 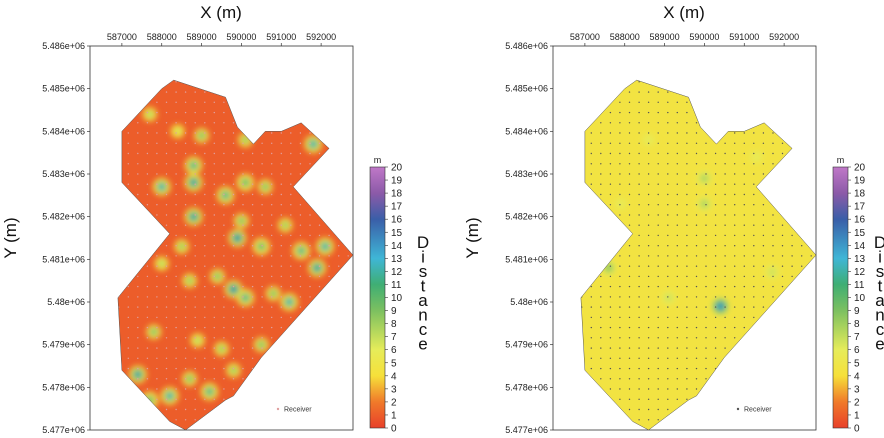 I want to click on colorbar-tick-label-1-10: 10, so click(x=397, y=298).